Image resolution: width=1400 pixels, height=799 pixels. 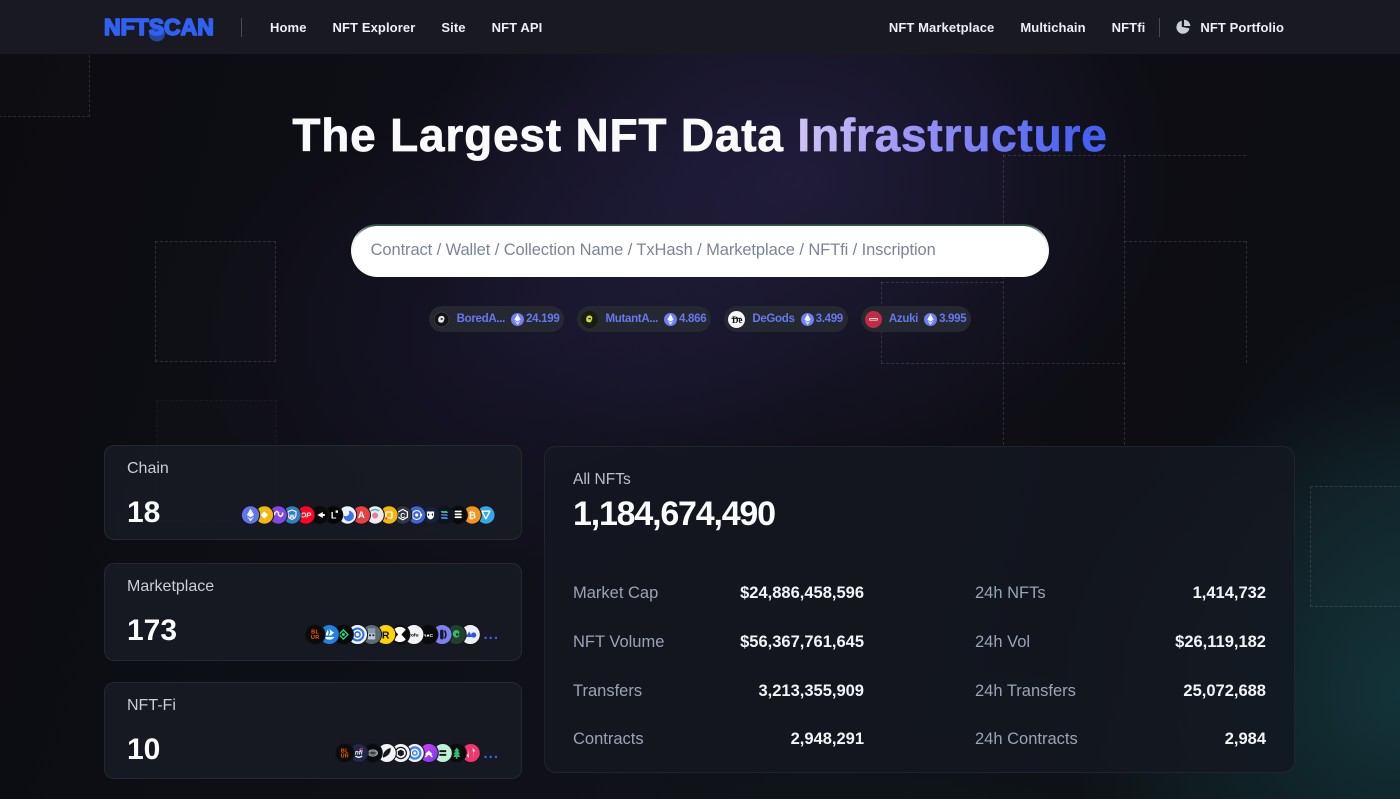 What do you see at coordinates (737, 320) in the screenshot?
I see `svg-text: De` at bounding box center [737, 320].